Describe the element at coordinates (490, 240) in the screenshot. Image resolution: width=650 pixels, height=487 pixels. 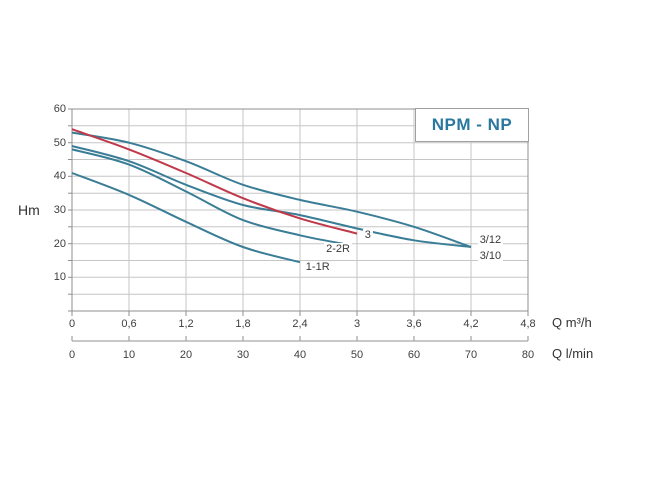
I see `curve-annotation-3/12: 3/12` at that location.